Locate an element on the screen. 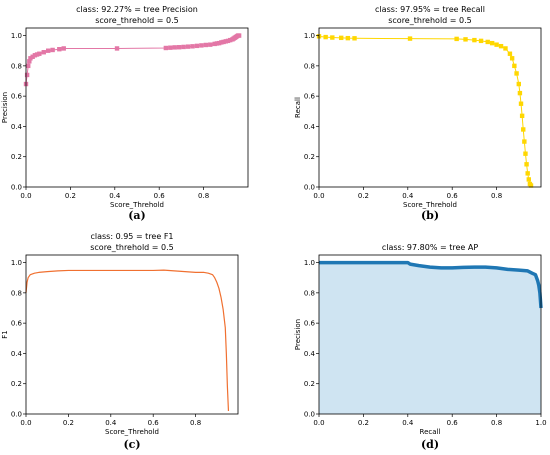 This screenshot has width=550, height=455. chart-title: class: 92.27% = tree Precision is located at coordinates (137, 9).